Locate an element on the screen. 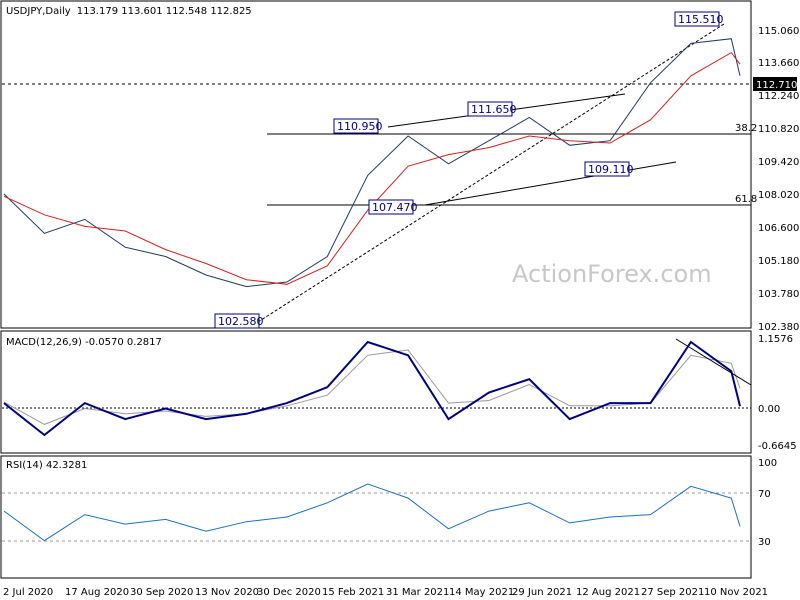  annotation-115510: 115.510 is located at coordinates (701, 19).